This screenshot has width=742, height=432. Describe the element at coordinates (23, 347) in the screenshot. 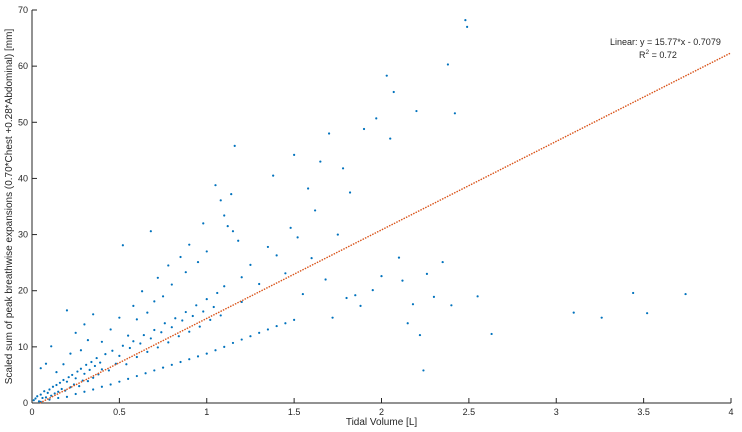

I see `y-tick-label: 10` at that location.